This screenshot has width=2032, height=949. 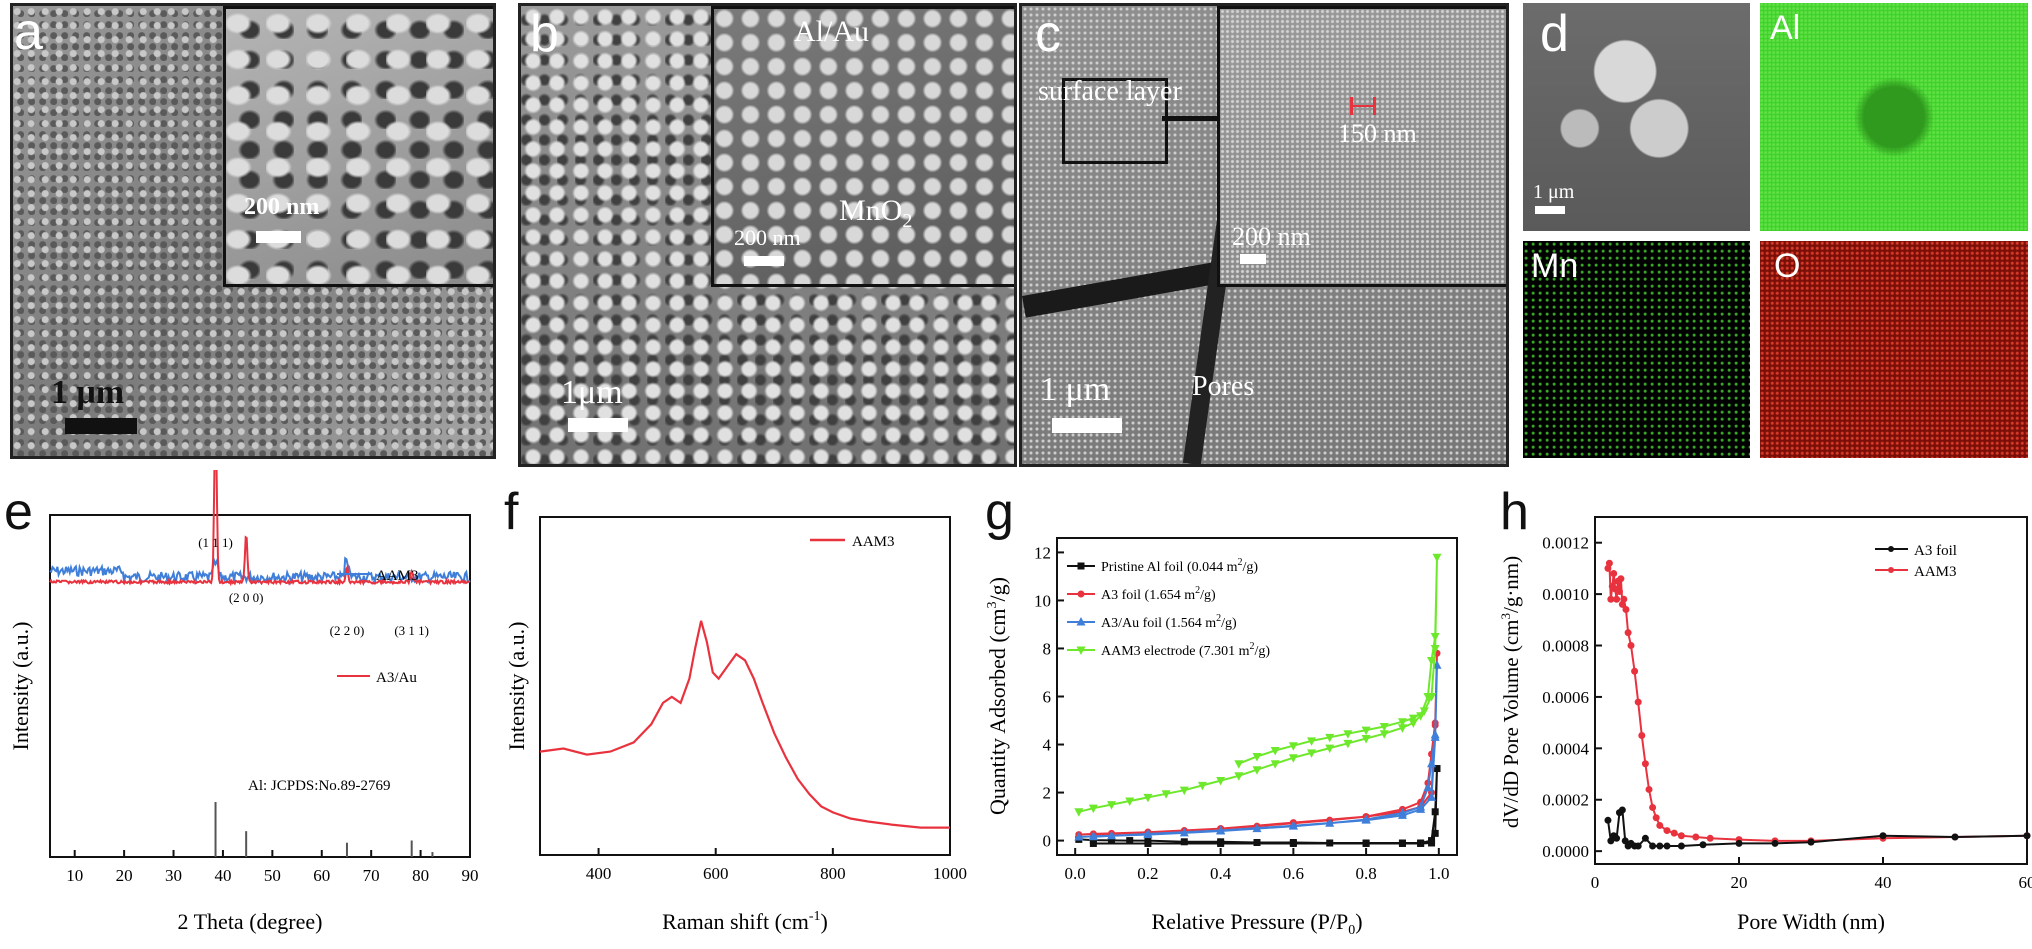 I want to click on scale-bar-d, so click(x=1550, y=210).